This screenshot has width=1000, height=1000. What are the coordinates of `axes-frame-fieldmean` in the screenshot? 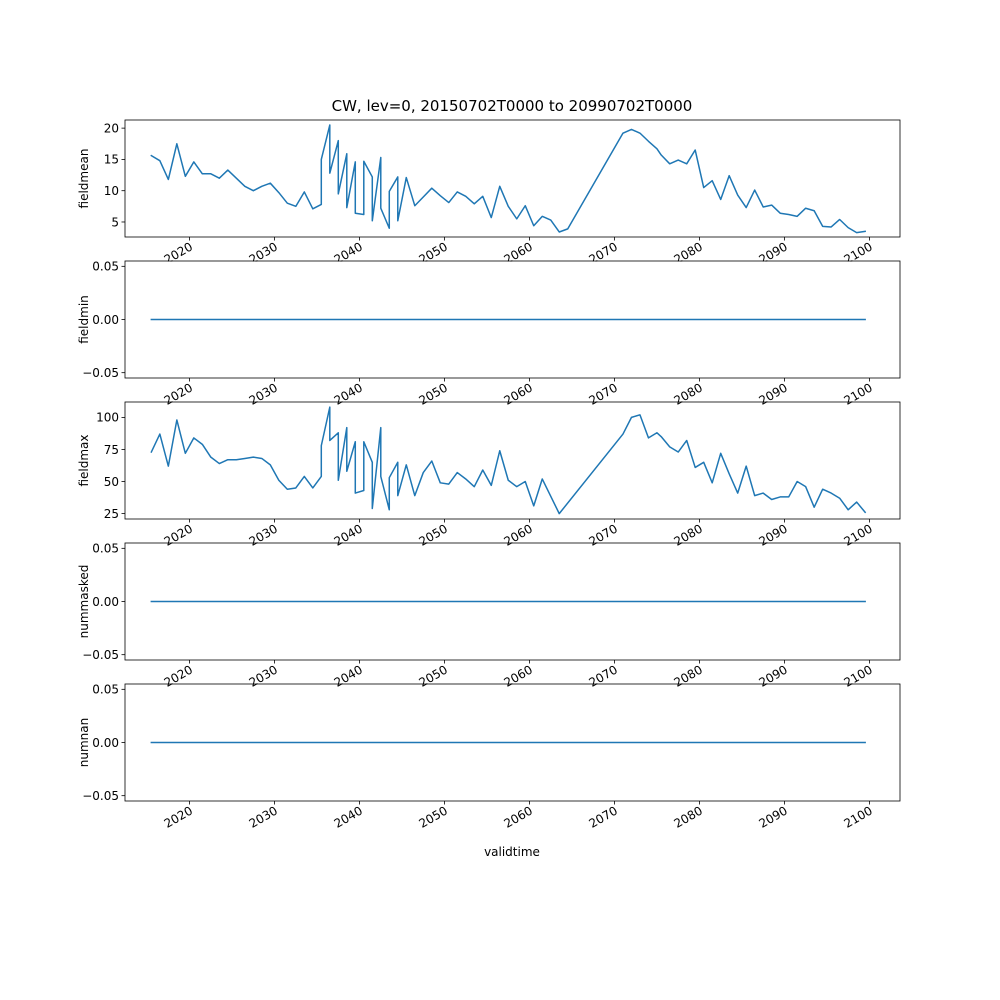 It's located at (512, 178).